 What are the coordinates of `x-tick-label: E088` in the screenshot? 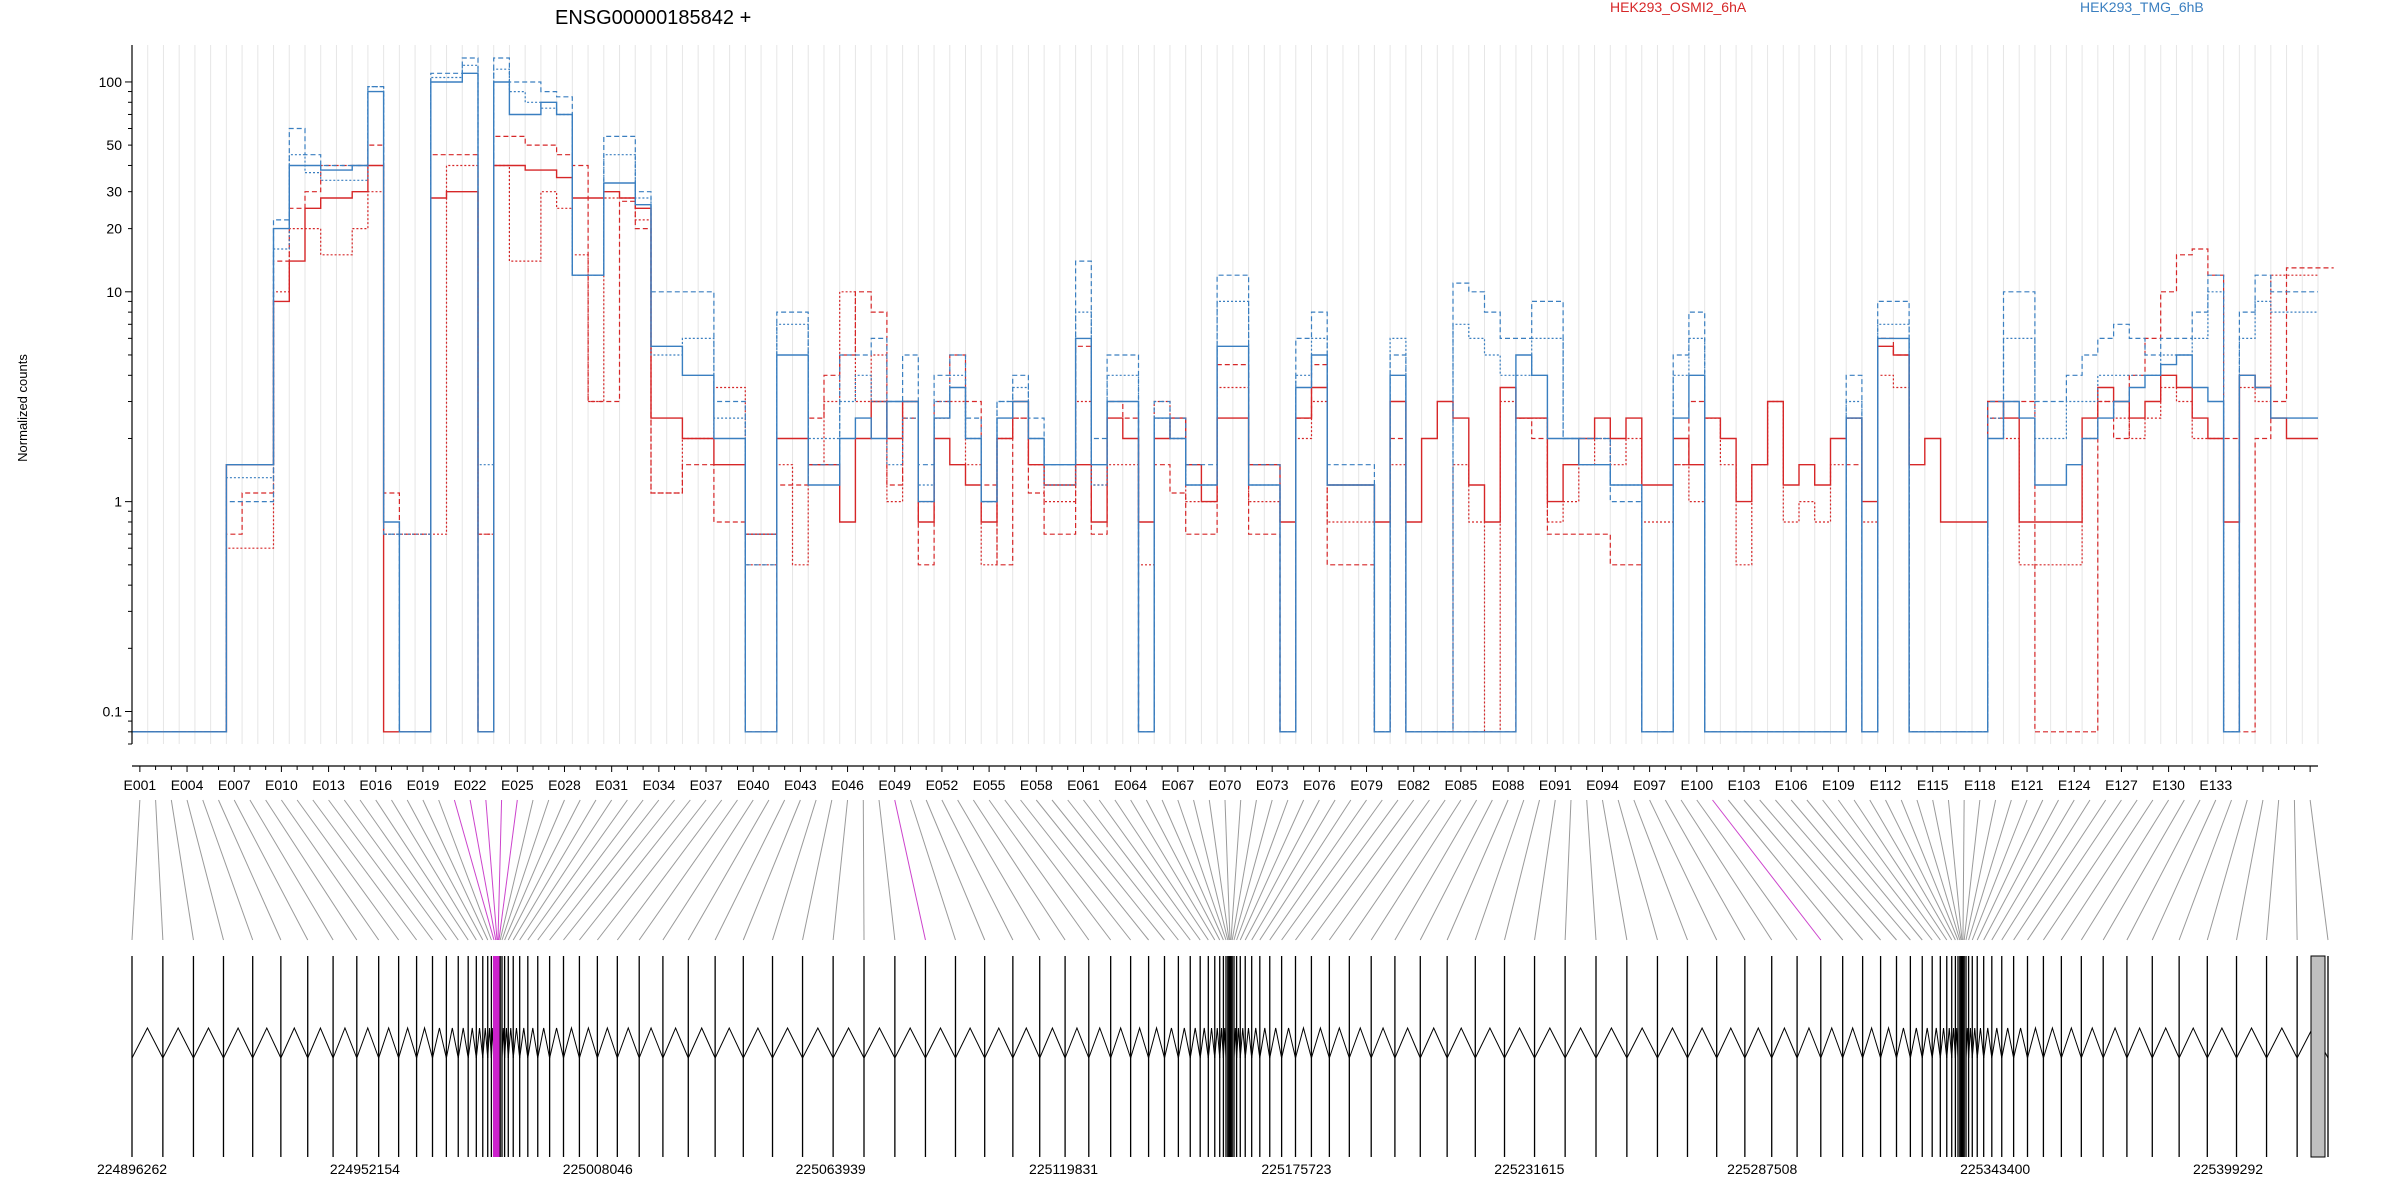 It's located at (1508, 785).